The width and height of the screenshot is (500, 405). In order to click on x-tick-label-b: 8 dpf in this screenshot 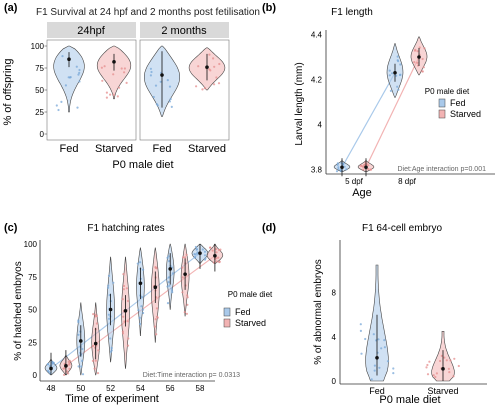, I will do `click(407, 181)`.